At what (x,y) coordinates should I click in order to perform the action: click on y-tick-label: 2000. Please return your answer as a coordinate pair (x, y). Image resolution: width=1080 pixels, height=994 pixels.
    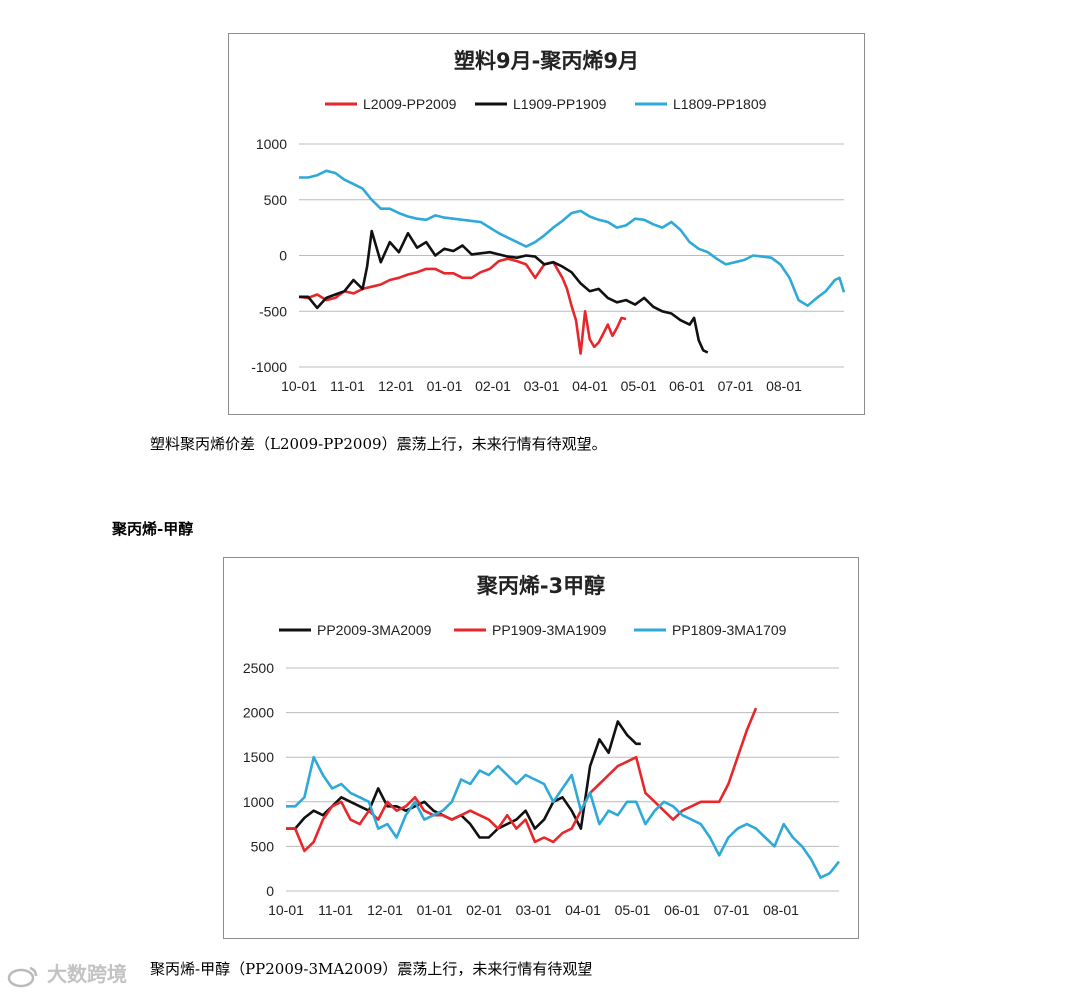
    Looking at the image, I should click on (258, 713).